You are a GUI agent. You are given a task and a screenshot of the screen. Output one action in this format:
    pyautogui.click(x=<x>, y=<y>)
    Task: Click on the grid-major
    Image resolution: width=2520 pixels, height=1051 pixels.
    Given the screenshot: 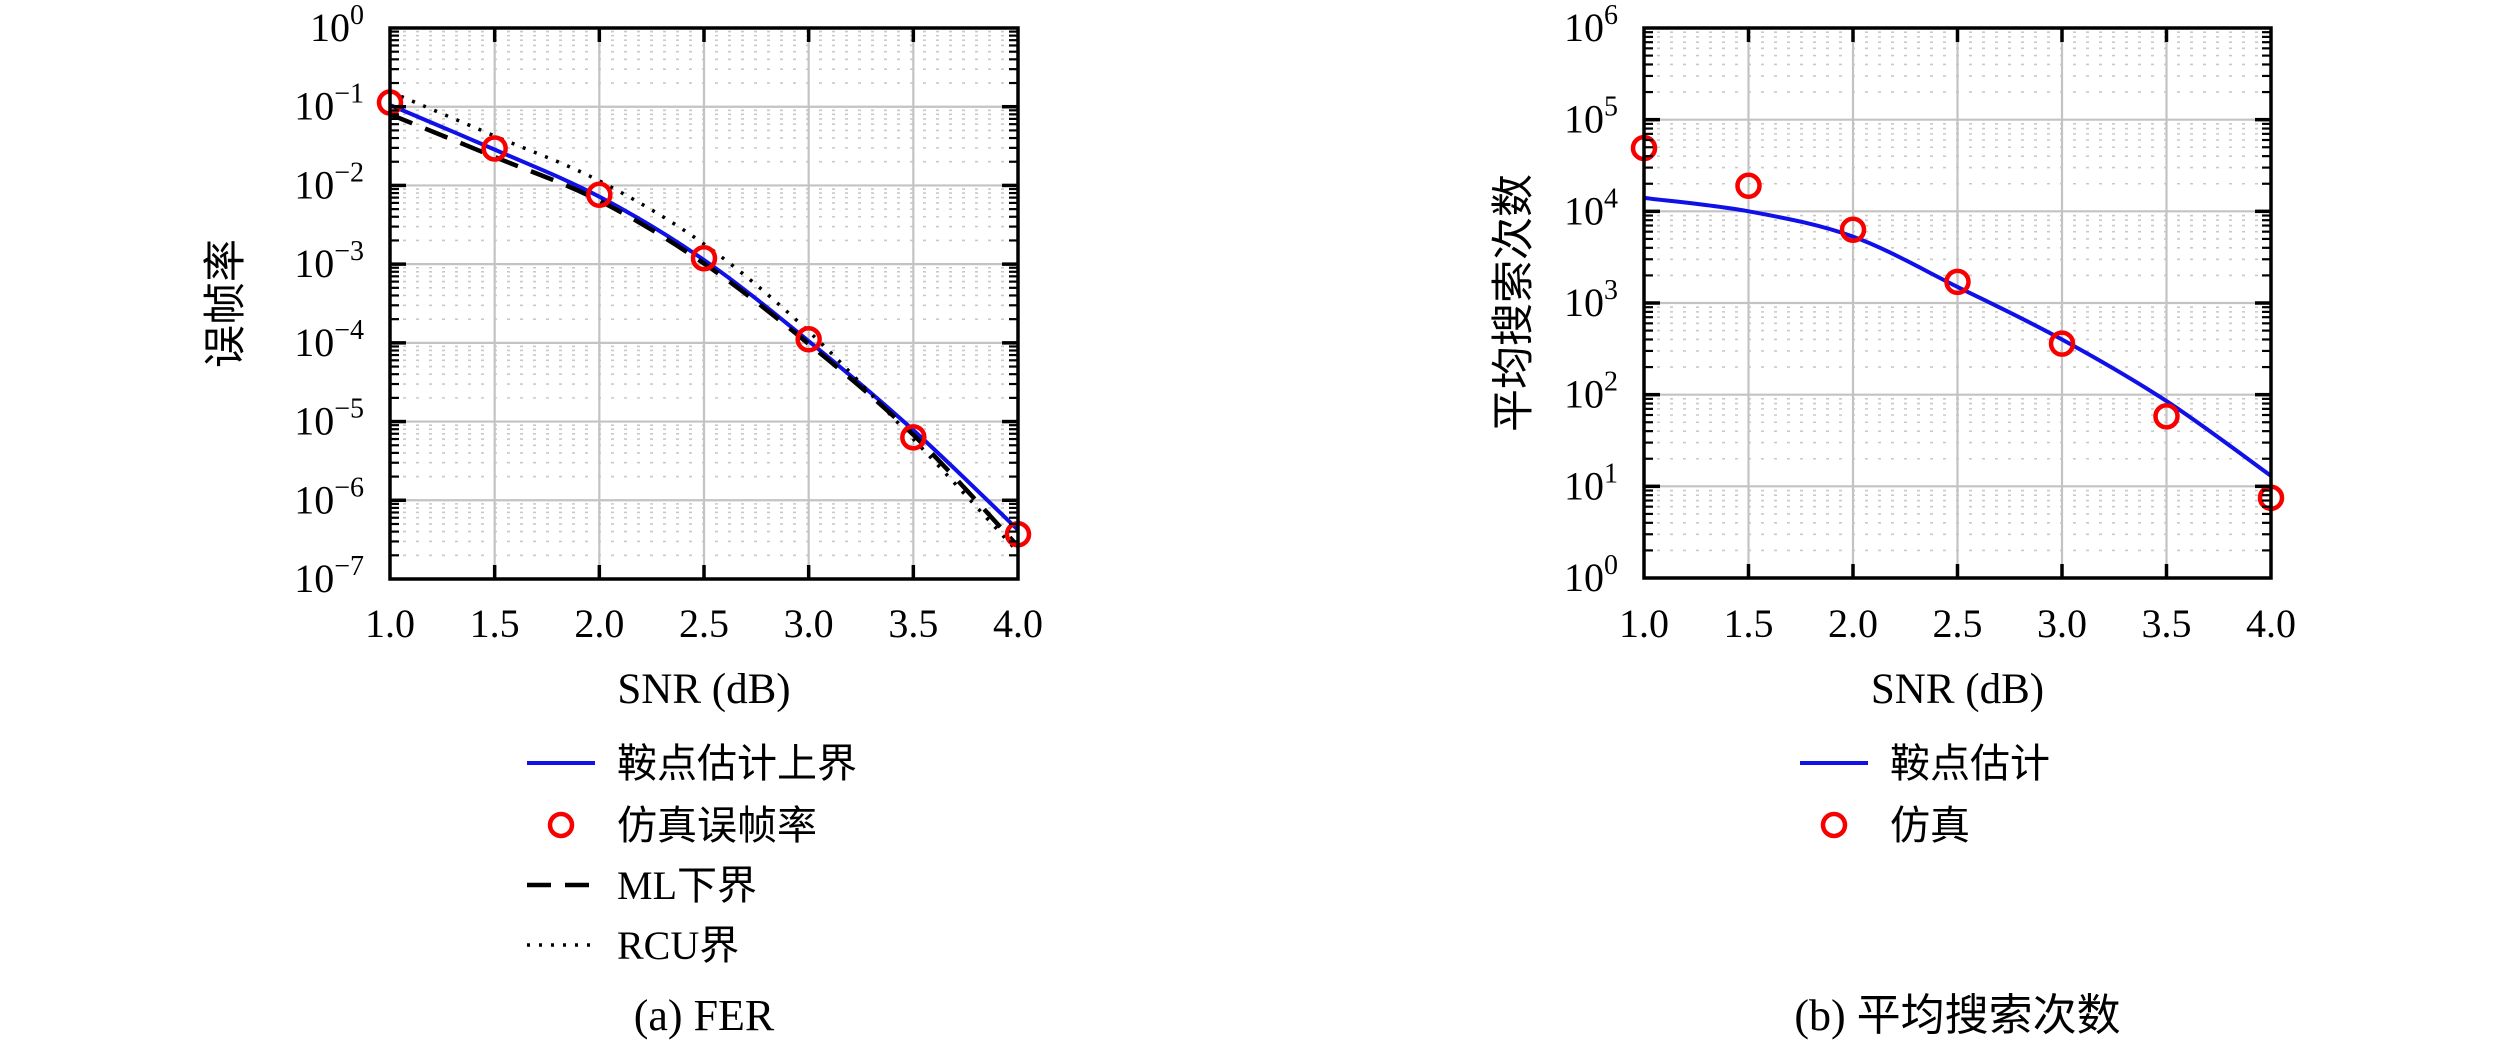 What is the action you would take?
    pyautogui.click(x=1957, y=303)
    